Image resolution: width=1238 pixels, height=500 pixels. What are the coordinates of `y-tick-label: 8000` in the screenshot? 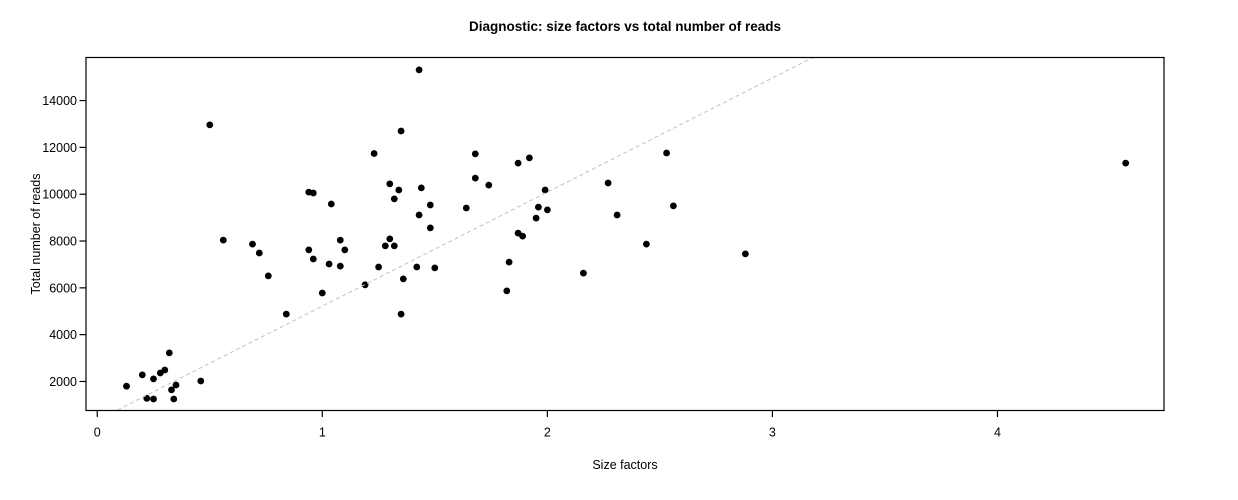 It's located at (63, 242).